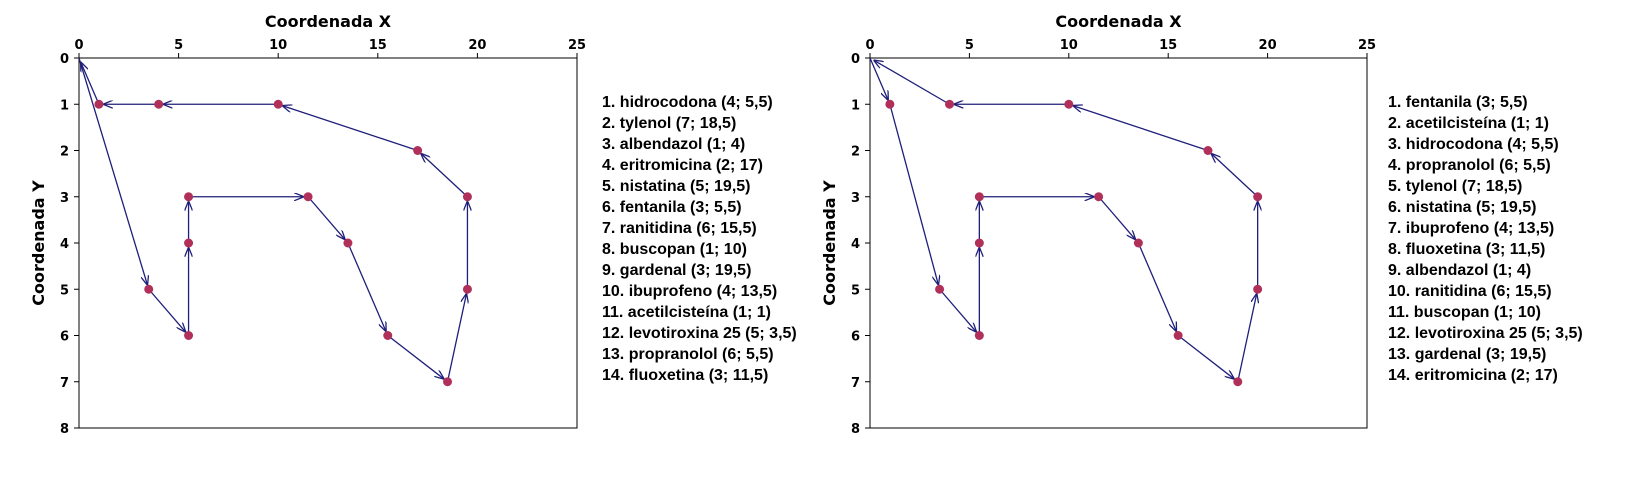 The height and width of the screenshot is (480, 1630). I want to click on list-item: 10. ibuprofeno (4; 13,5), so click(689, 291).